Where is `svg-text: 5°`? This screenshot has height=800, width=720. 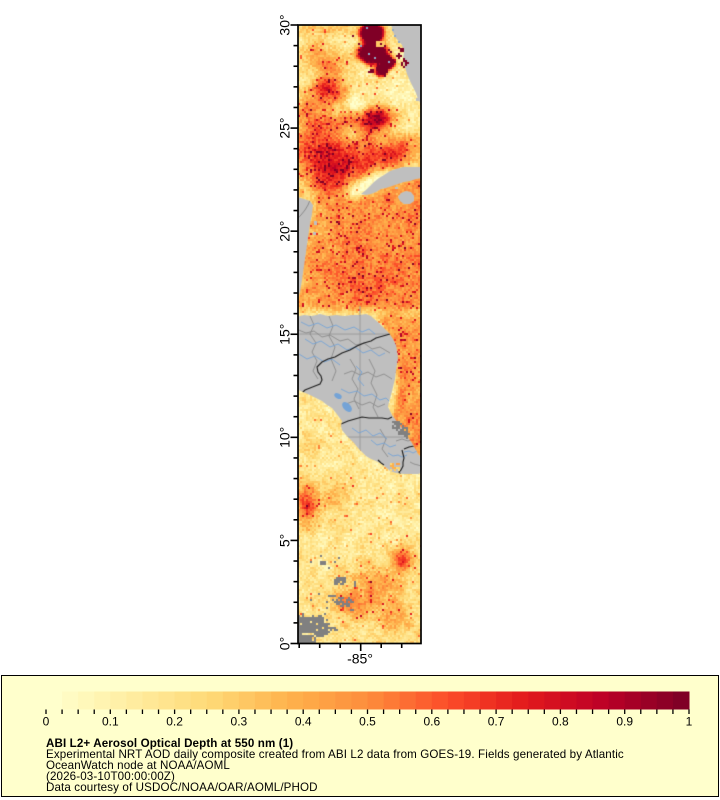
svg-text: 5° is located at coordinates (285, 540).